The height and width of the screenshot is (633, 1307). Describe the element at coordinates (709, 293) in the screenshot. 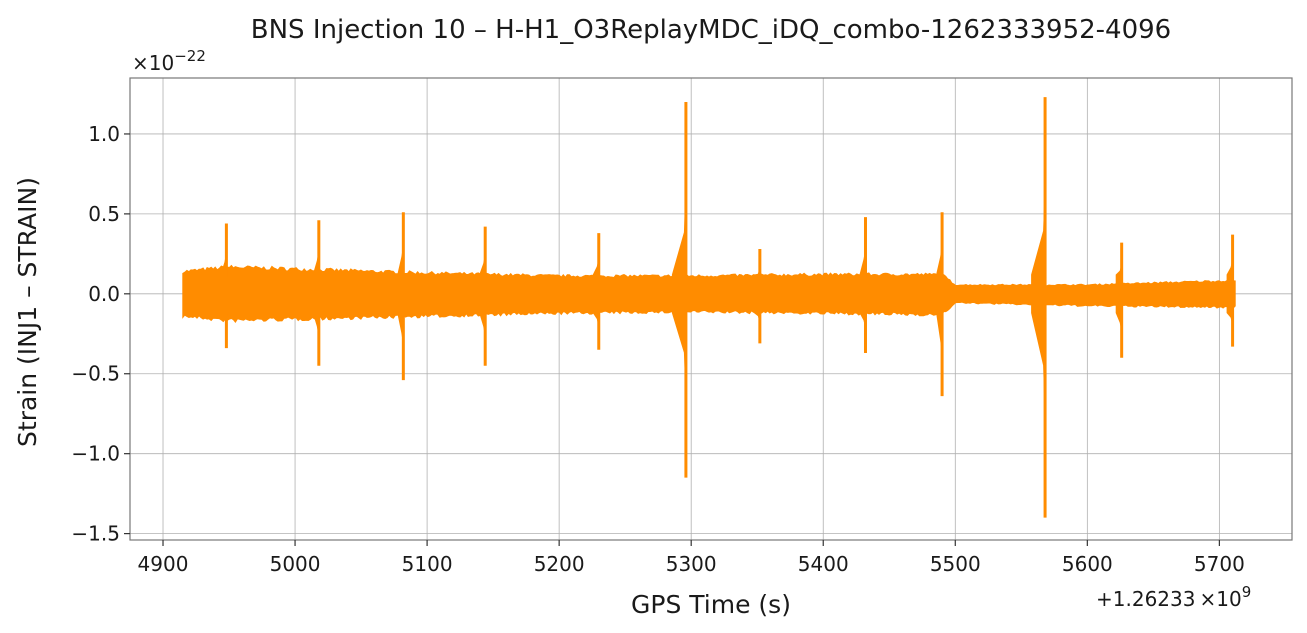

I see `noise-band` at that location.